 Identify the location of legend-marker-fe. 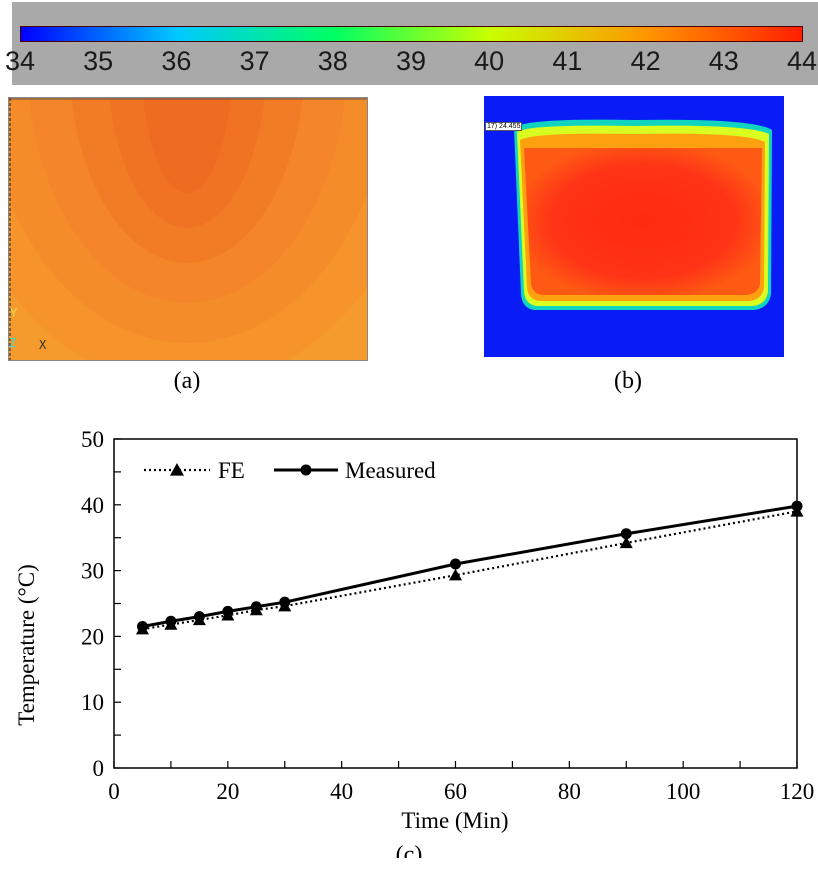
(177, 469).